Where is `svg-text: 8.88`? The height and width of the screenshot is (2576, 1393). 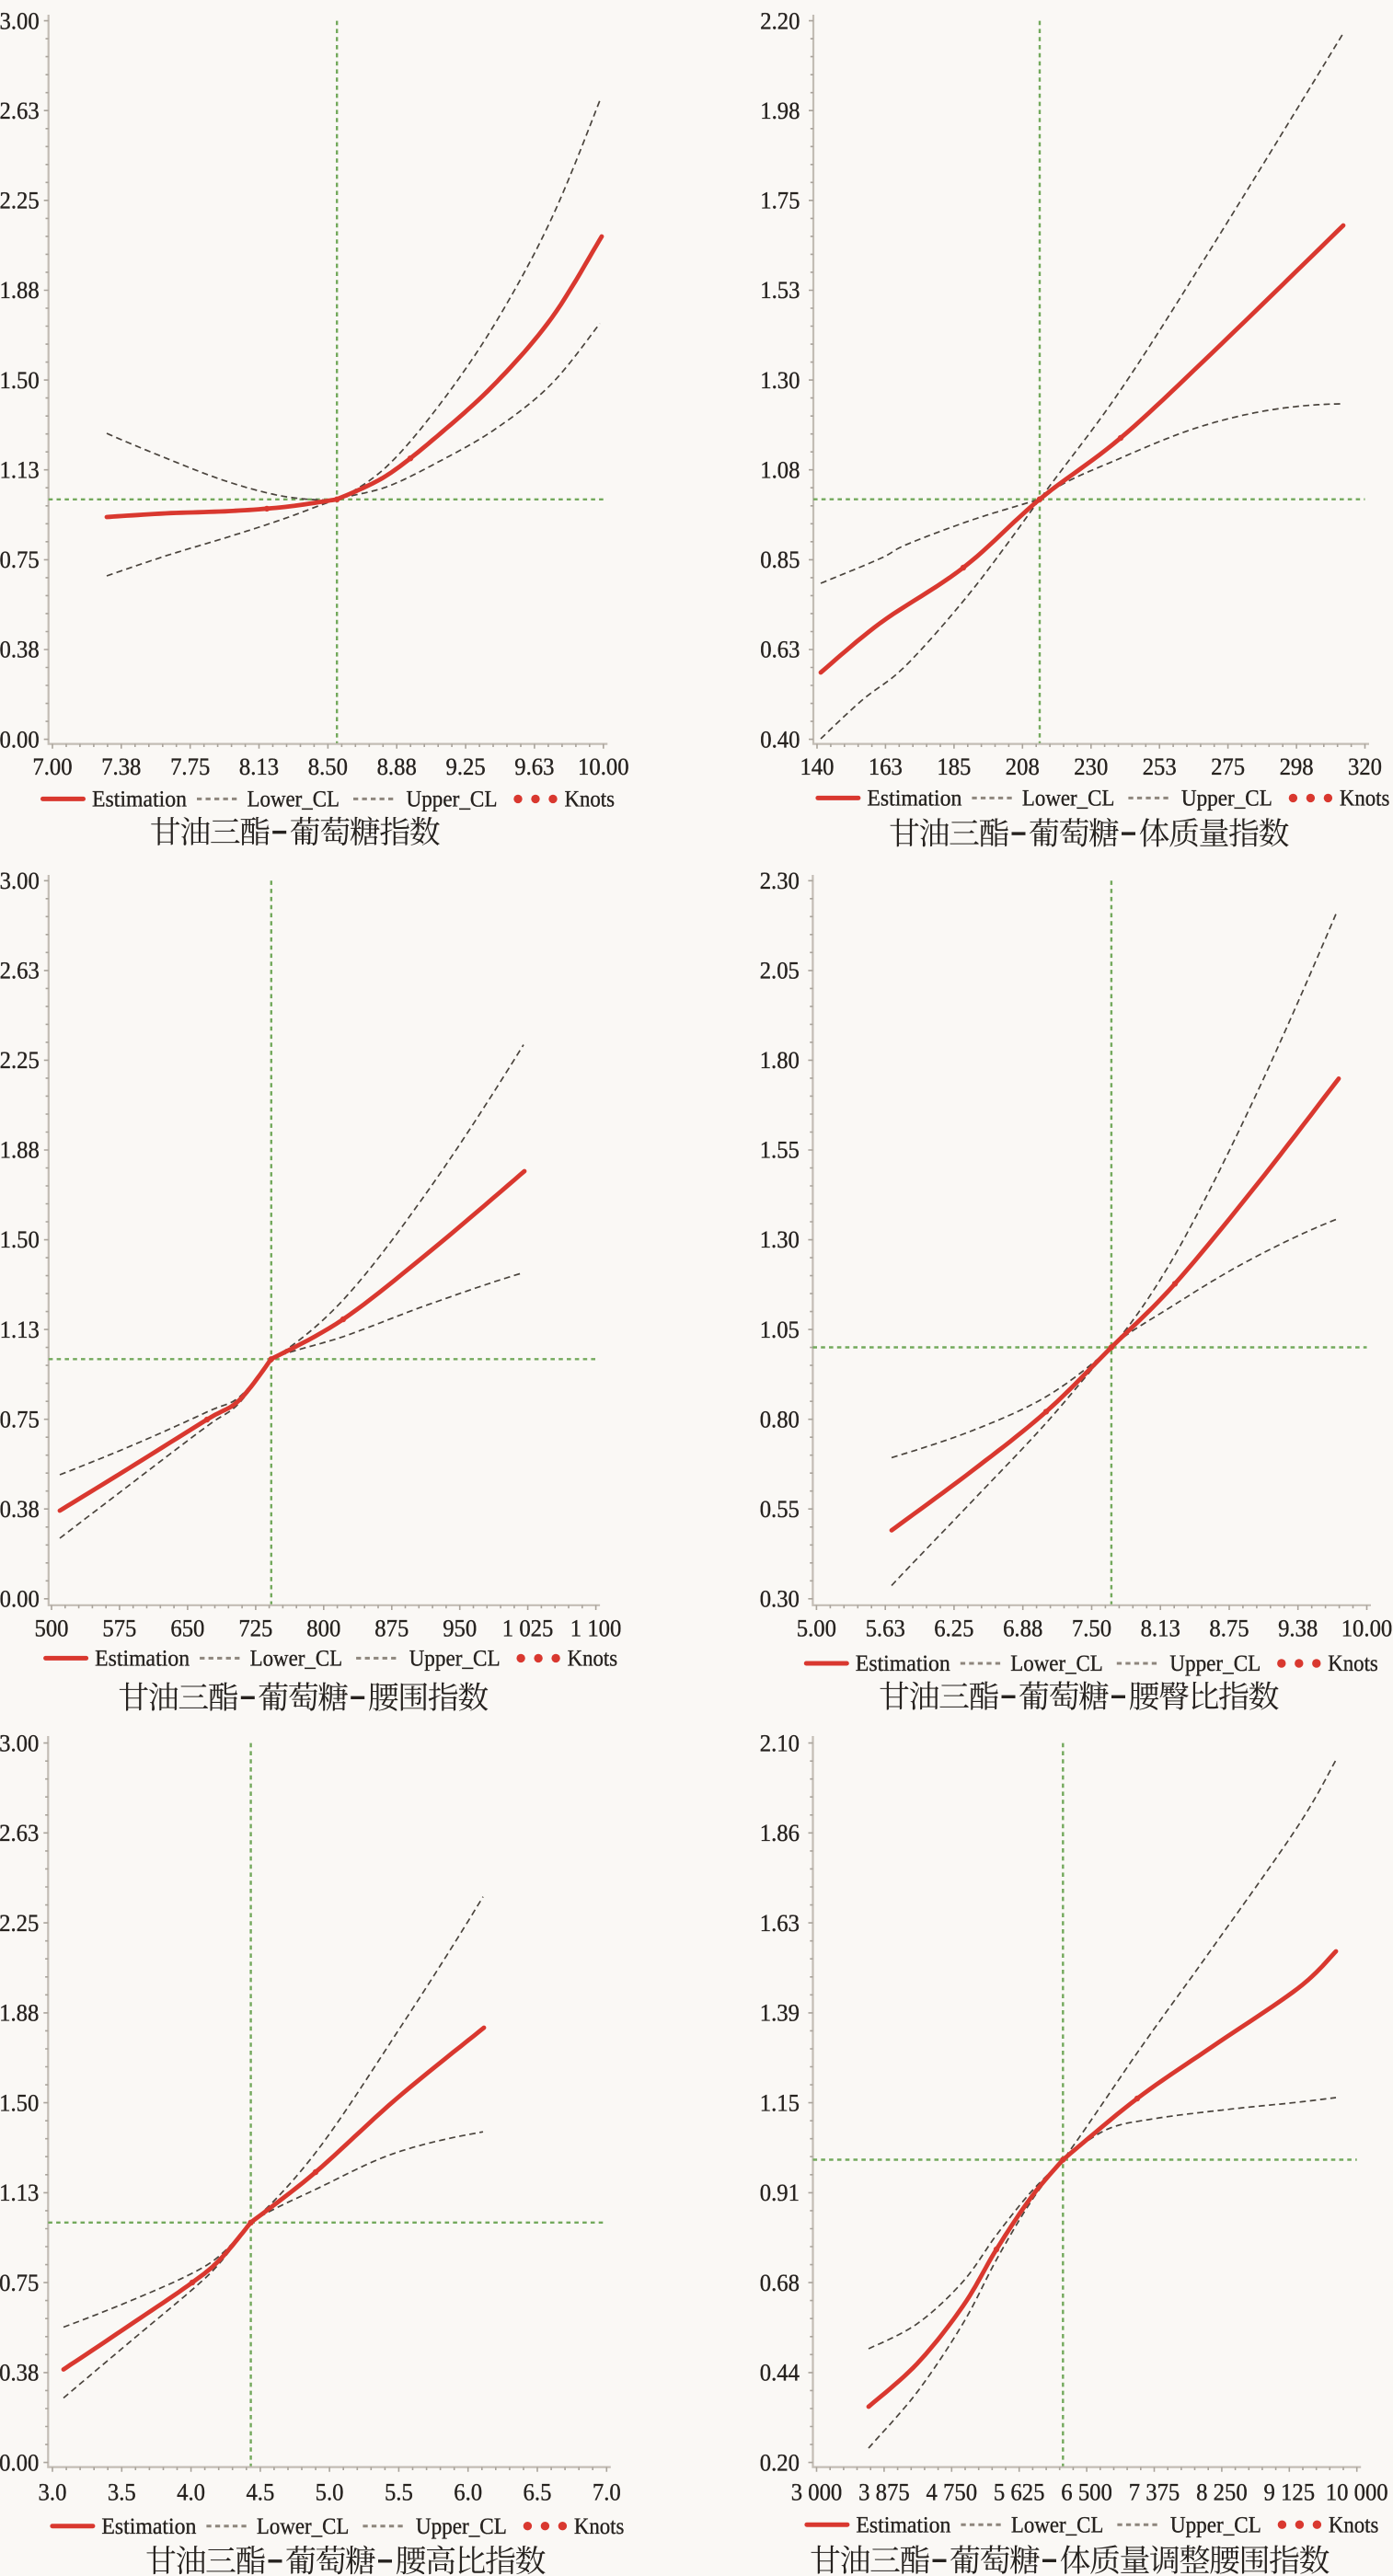 svg-text: 8.88 is located at coordinates (397, 766).